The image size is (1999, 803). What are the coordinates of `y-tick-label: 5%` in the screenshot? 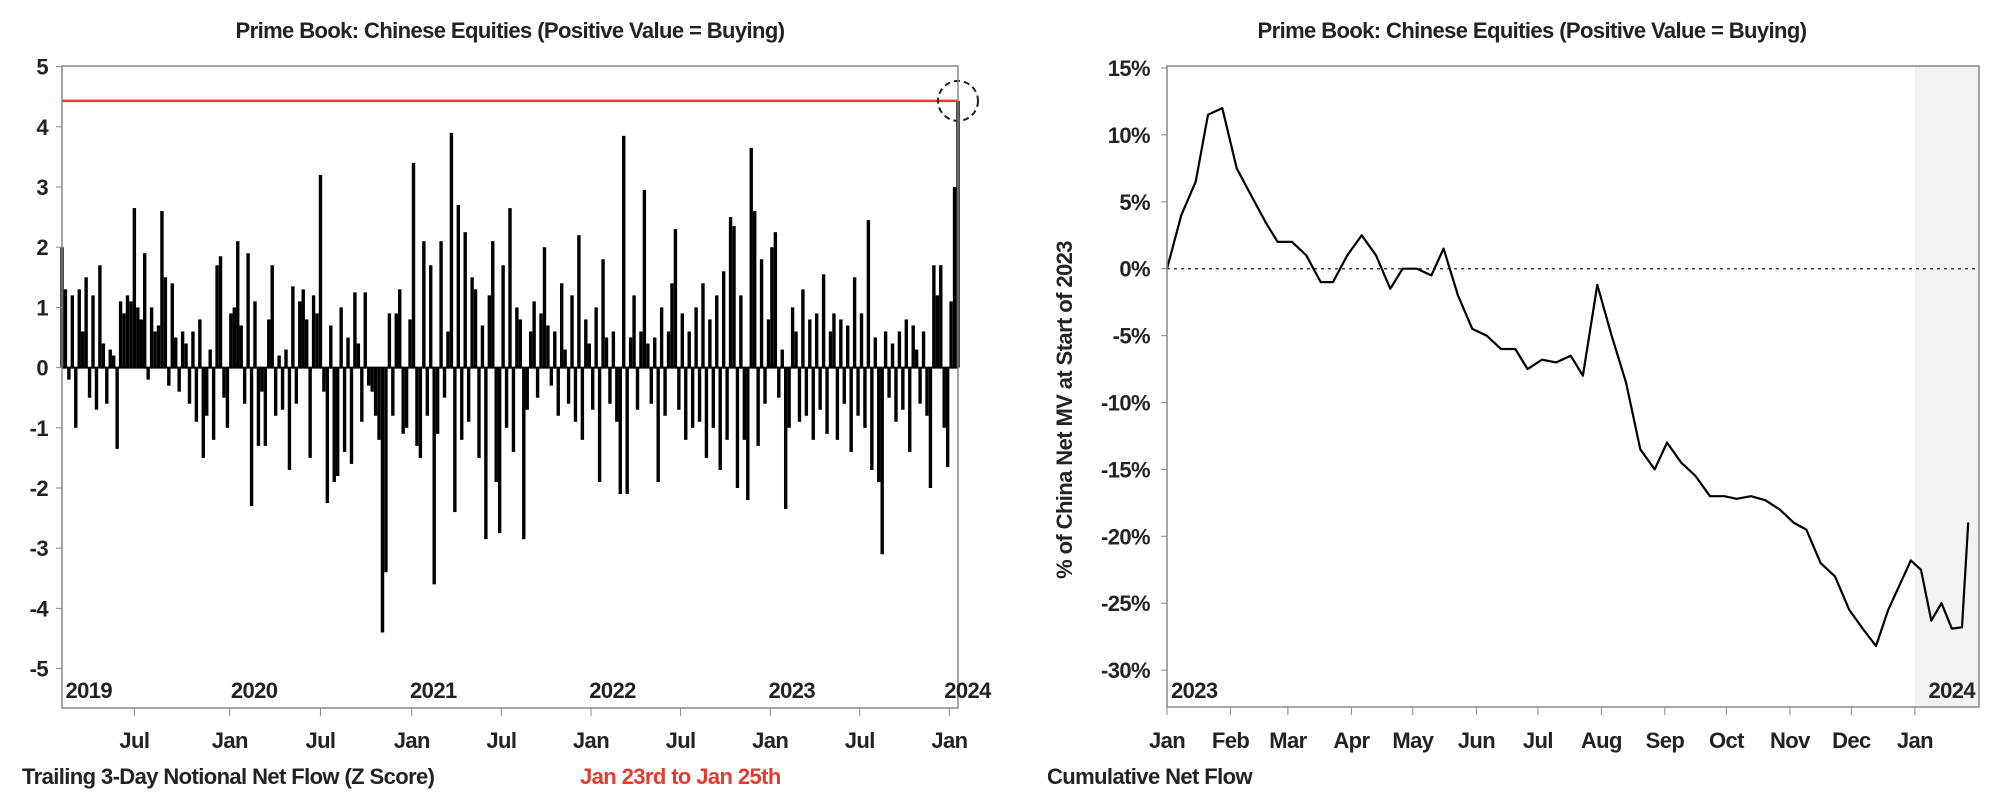 It's located at (1134, 202).